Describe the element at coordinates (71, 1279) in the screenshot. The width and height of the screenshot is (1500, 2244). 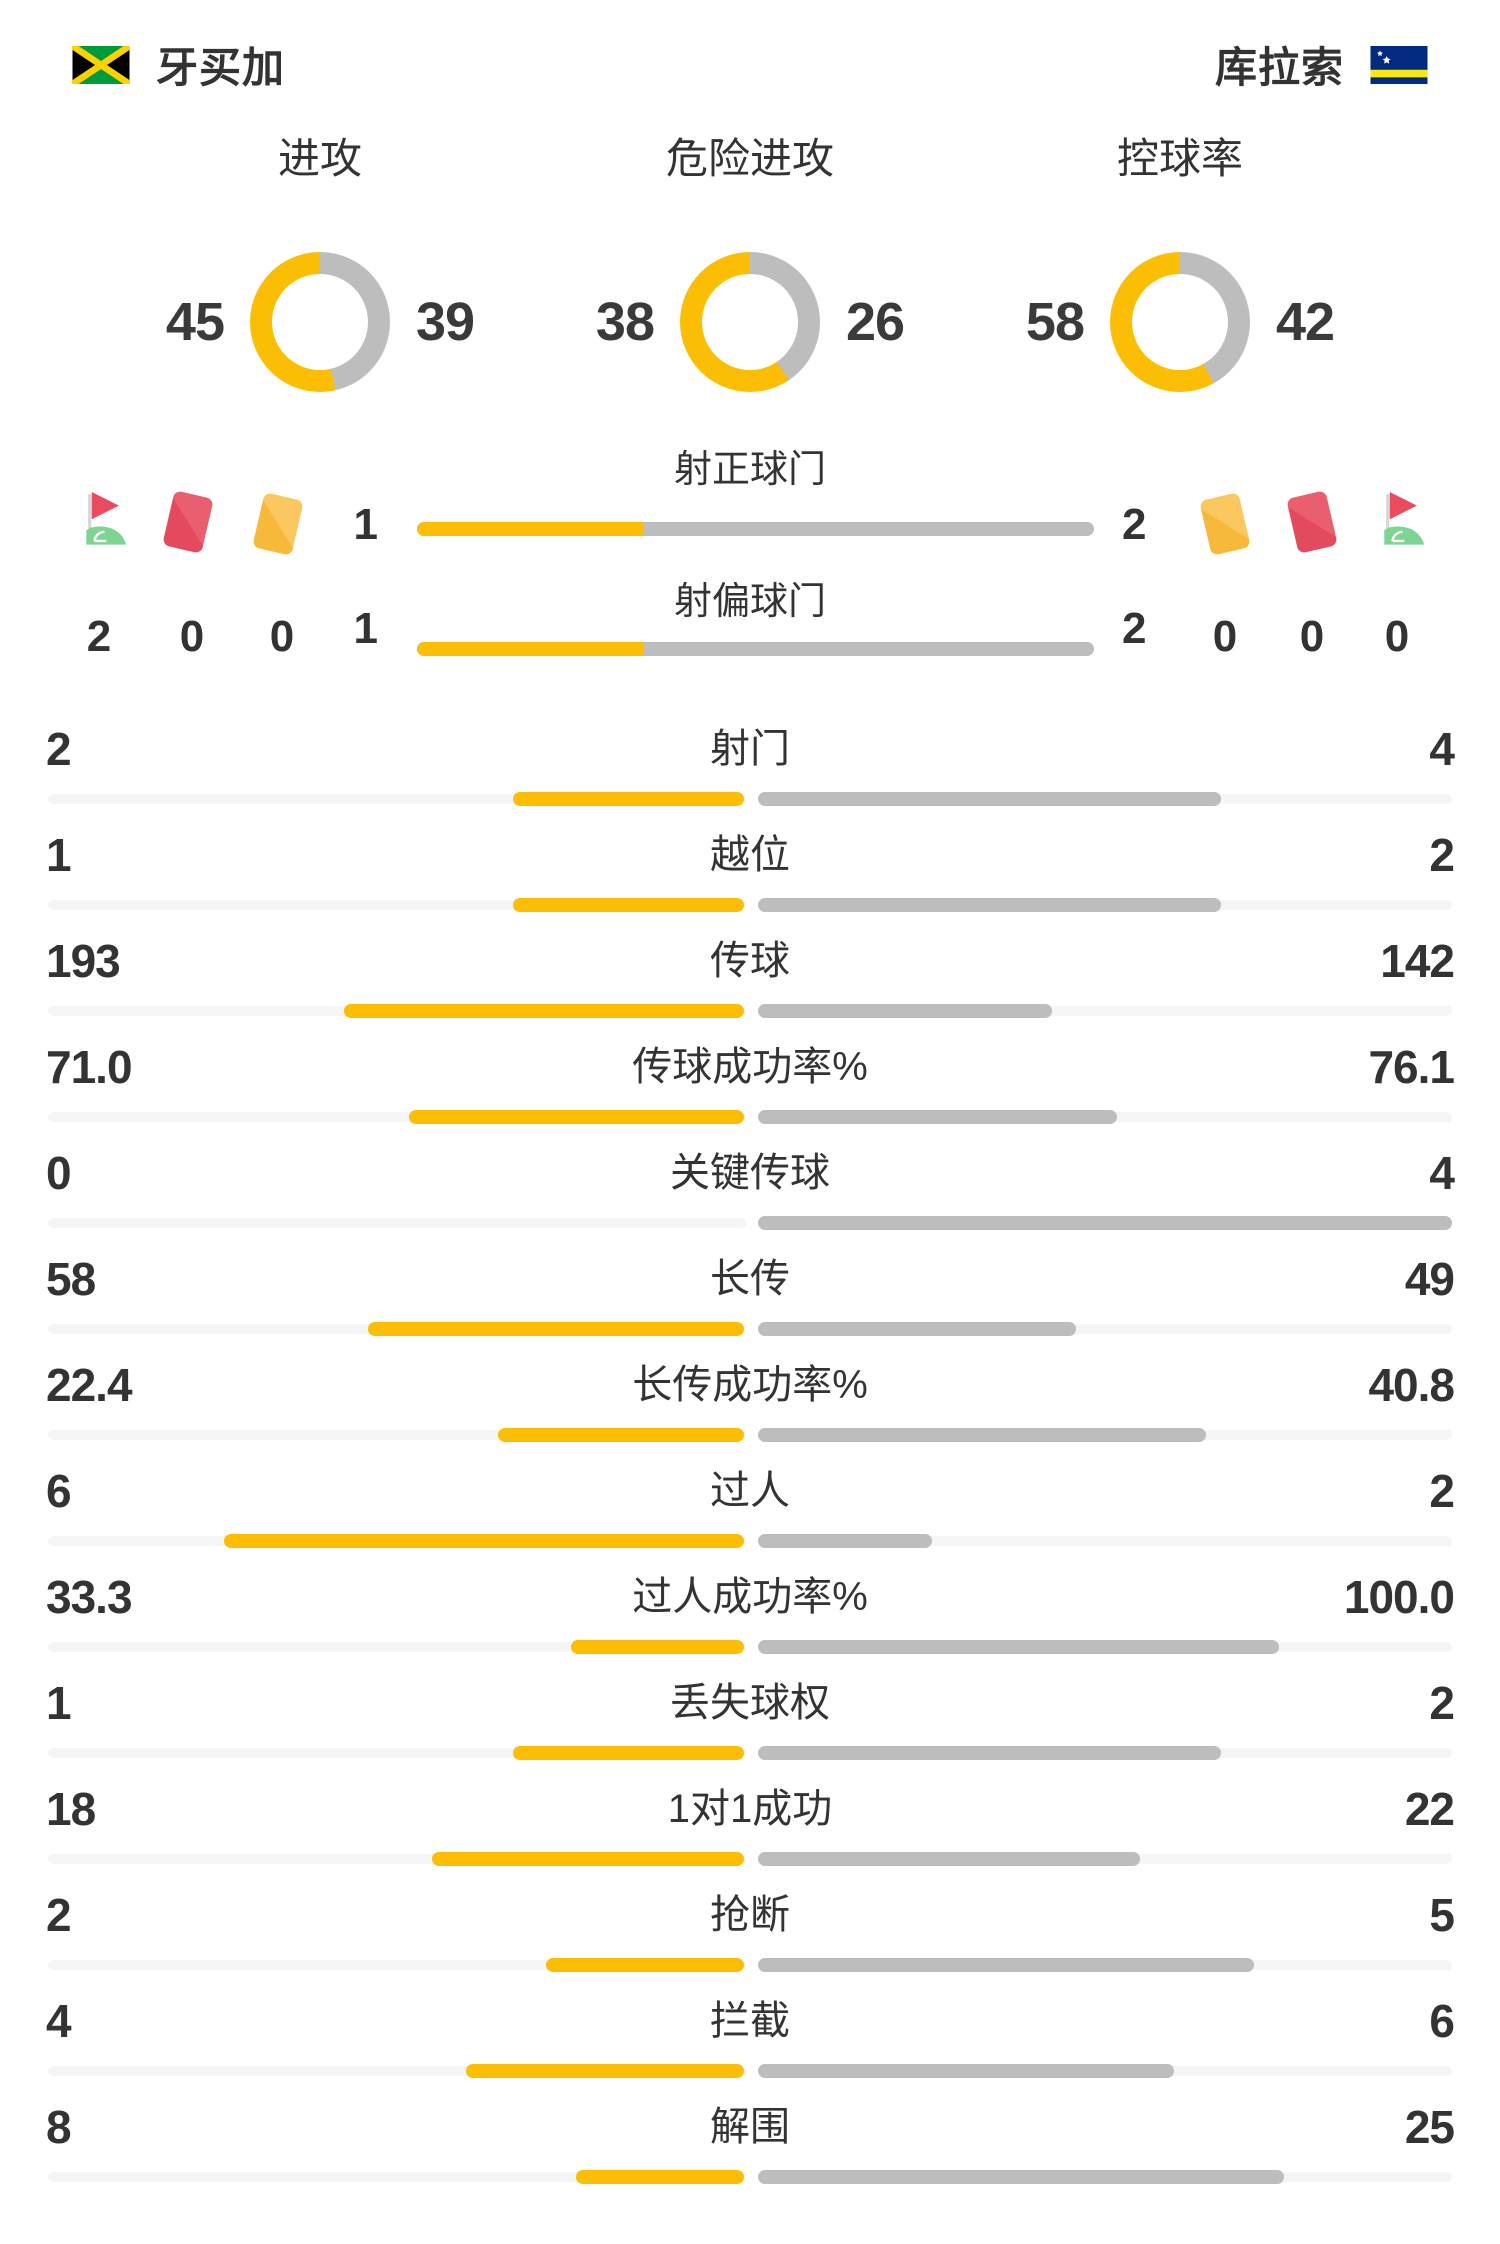
I see `home-stat-value: 58` at that location.